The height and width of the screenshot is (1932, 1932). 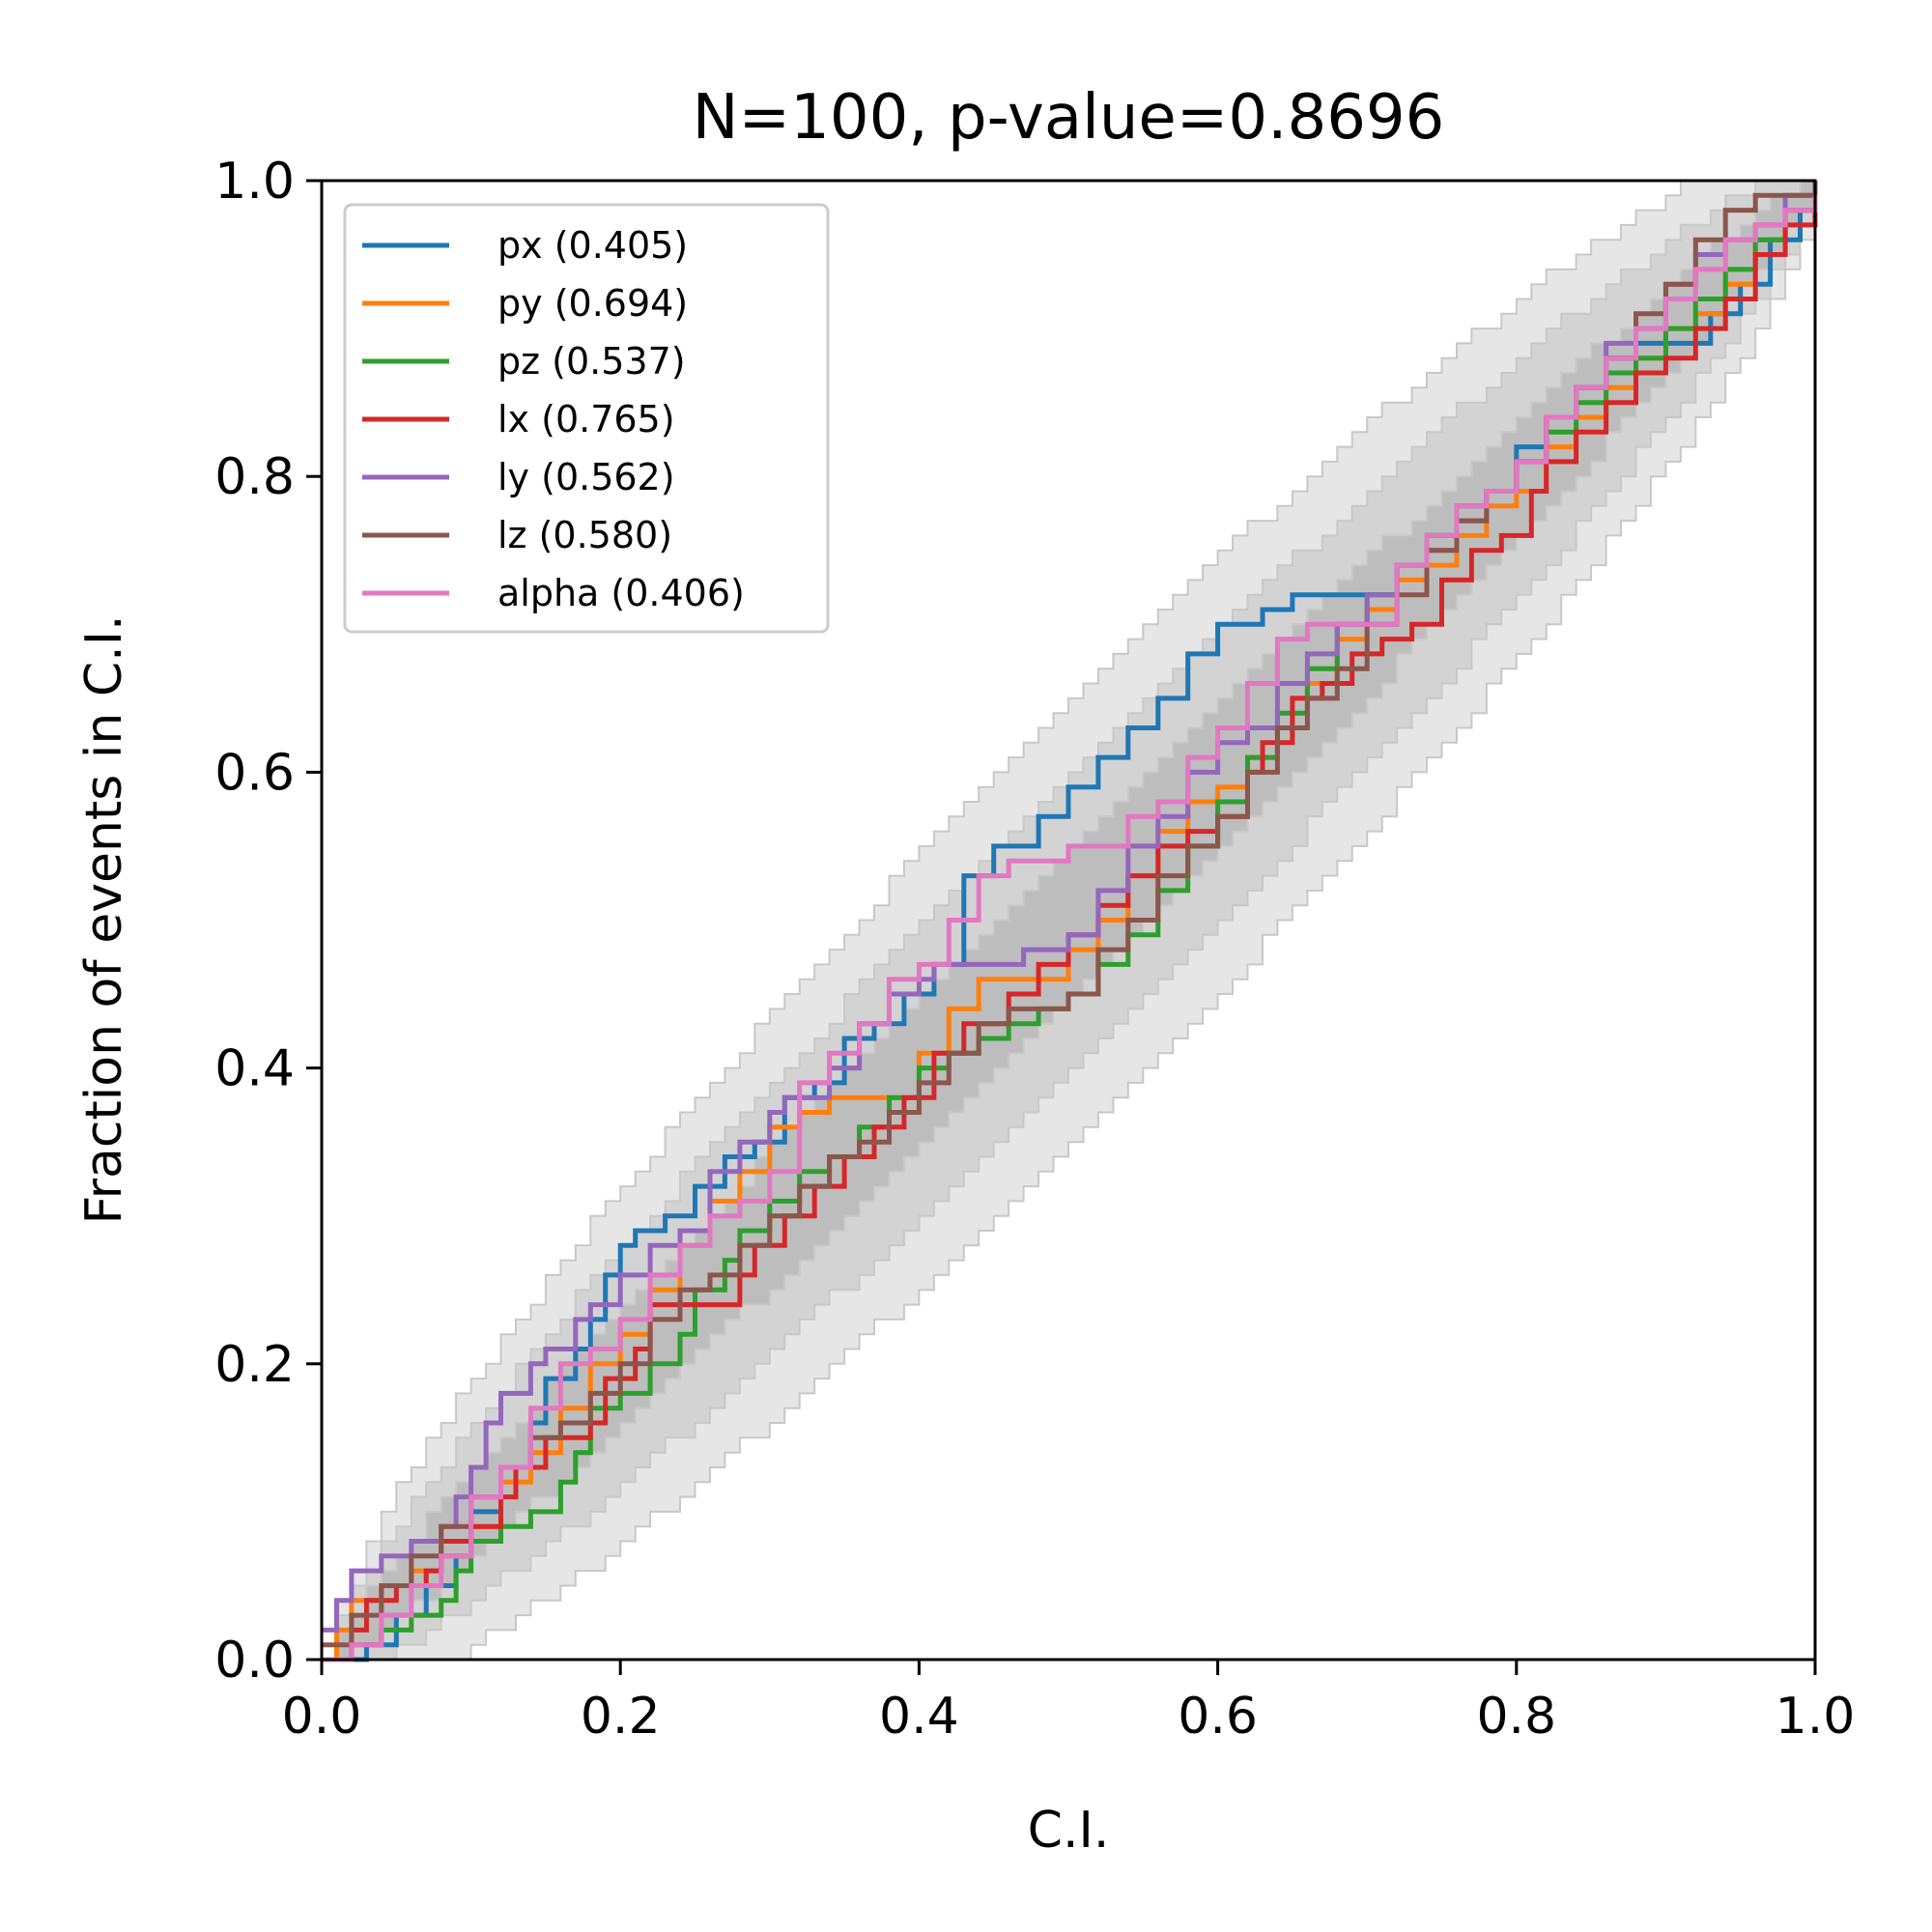 I want to click on y-tick-label: 0.2, so click(x=254, y=1365).